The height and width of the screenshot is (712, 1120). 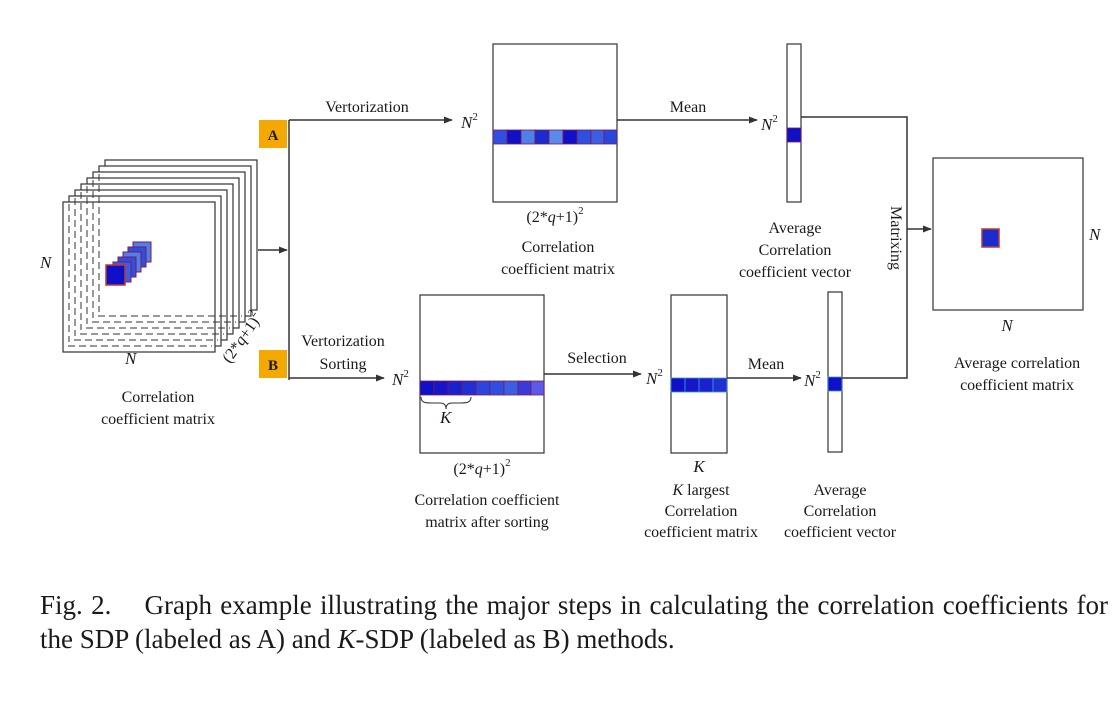 What do you see at coordinates (840, 532) in the screenshot?
I see `avg-vec-b-caption-line3: coefficient vector` at bounding box center [840, 532].